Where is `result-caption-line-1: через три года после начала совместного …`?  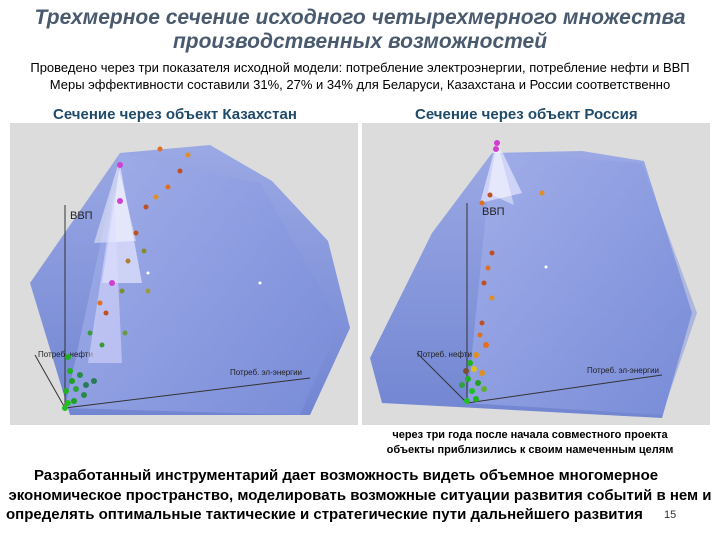
result-caption-line-1: через три года после начала совместного … is located at coordinates (530, 435).